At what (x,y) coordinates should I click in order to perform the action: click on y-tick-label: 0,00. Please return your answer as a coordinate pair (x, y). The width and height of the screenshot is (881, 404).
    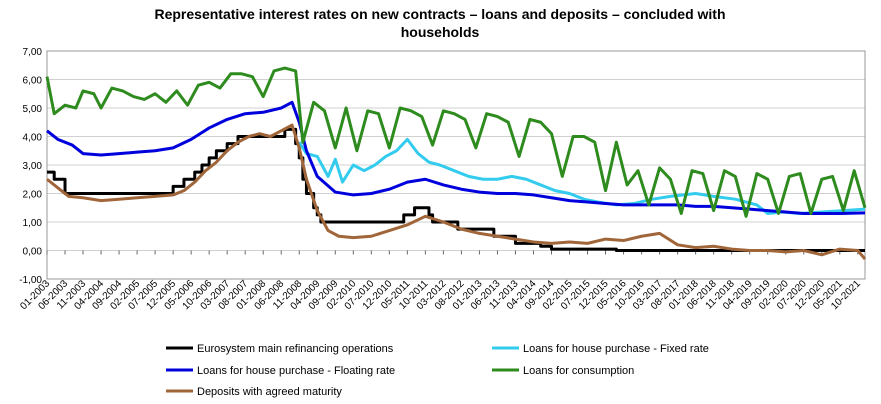
    Looking at the image, I should click on (33, 252).